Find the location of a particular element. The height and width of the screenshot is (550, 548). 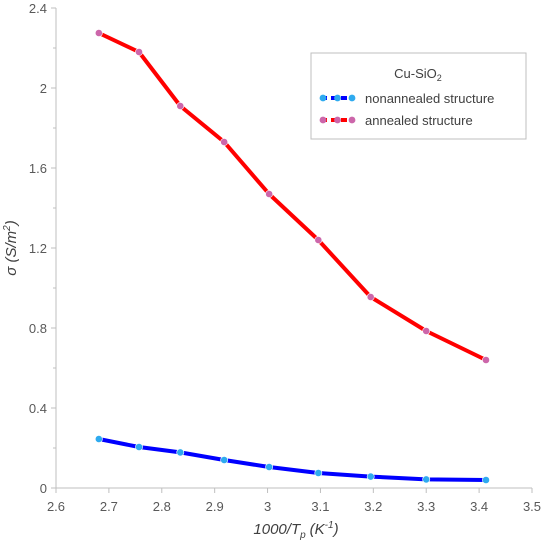

legend-label: annealed structure is located at coordinates (419, 120).